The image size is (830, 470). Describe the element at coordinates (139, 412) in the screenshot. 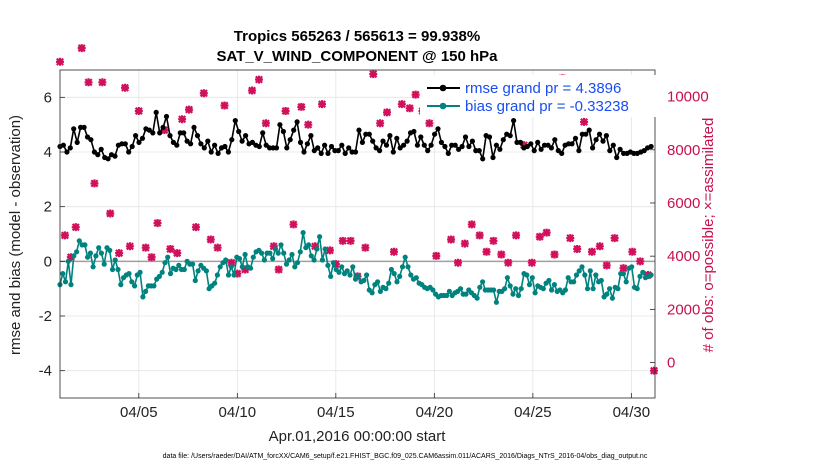

I see `x-tick-label: 04/05` at that location.